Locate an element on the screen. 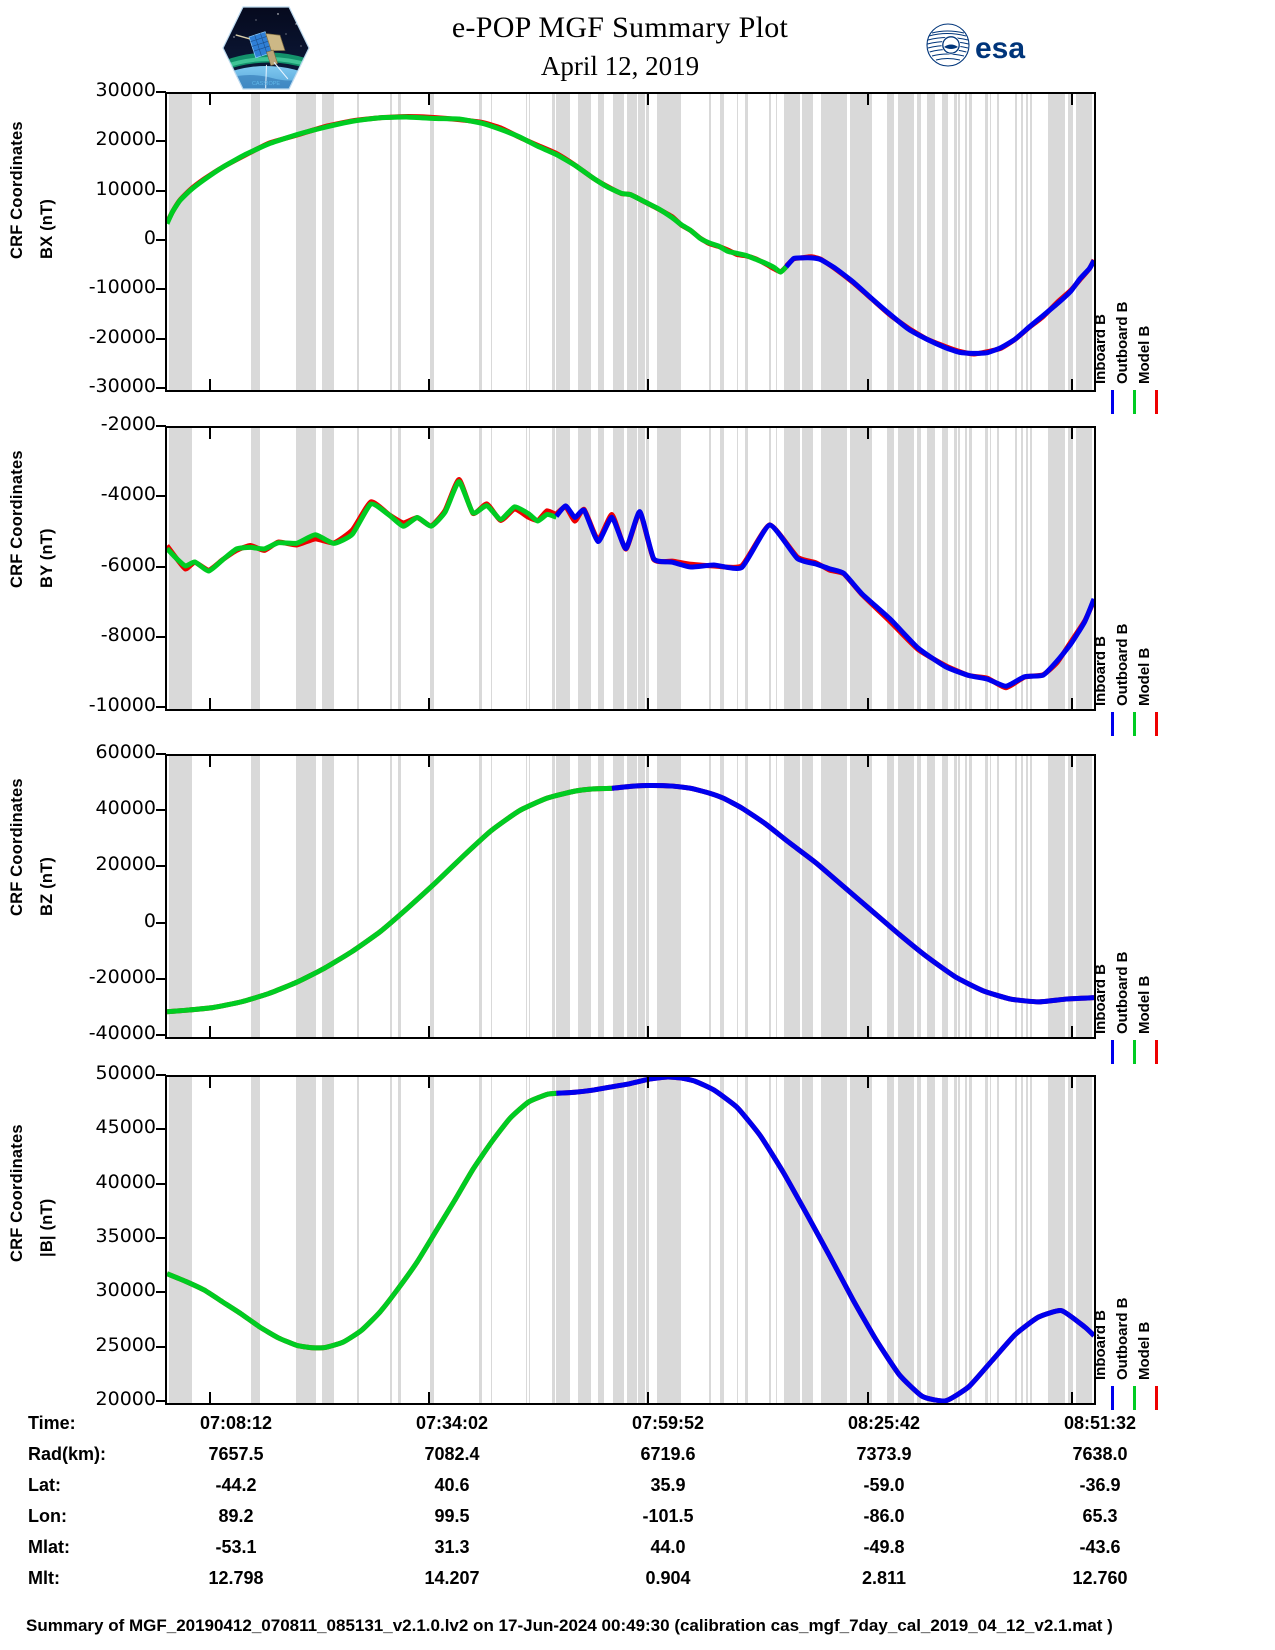 The height and width of the screenshot is (1650, 1275). title-main: e-POP MGF Summary Plot is located at coordinates (620, 27).